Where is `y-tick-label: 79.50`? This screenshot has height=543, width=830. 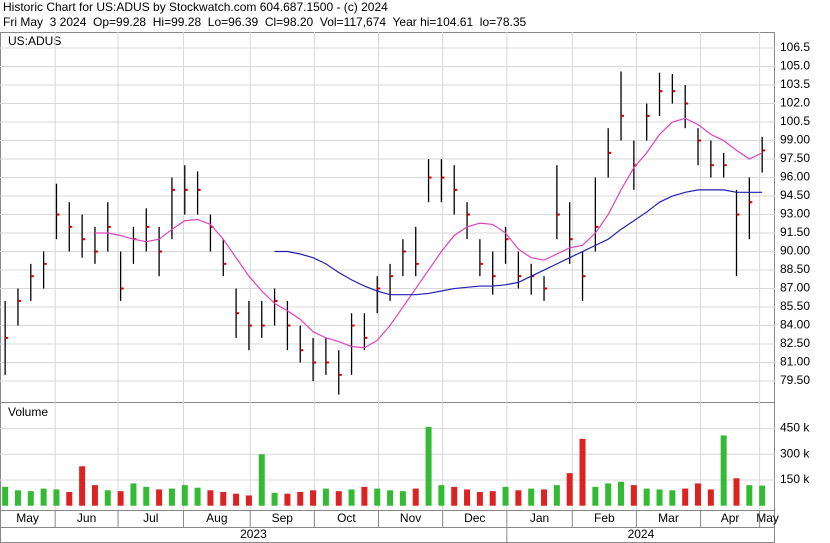 y-tick-label: 79.50 is located at coordinates (795, 380).